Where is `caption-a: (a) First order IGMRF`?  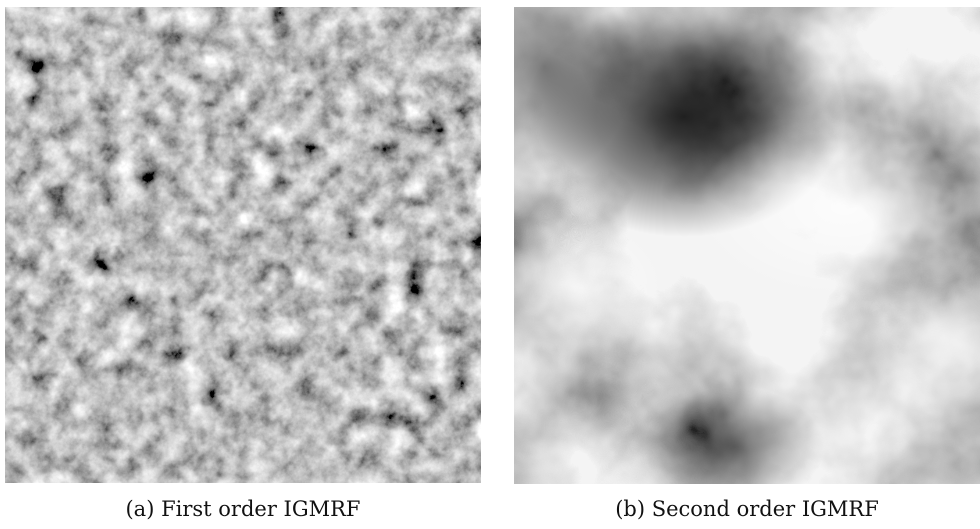 caption-a: (a) First order IGMRF is located at coordinates (243, 509).